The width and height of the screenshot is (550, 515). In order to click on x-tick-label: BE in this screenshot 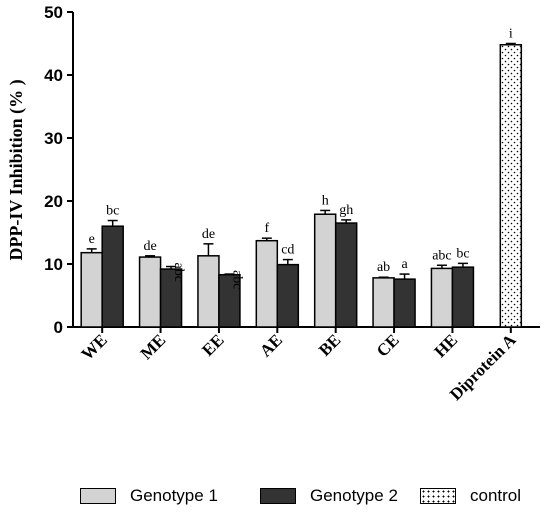, I will do `click(329, 344)`.